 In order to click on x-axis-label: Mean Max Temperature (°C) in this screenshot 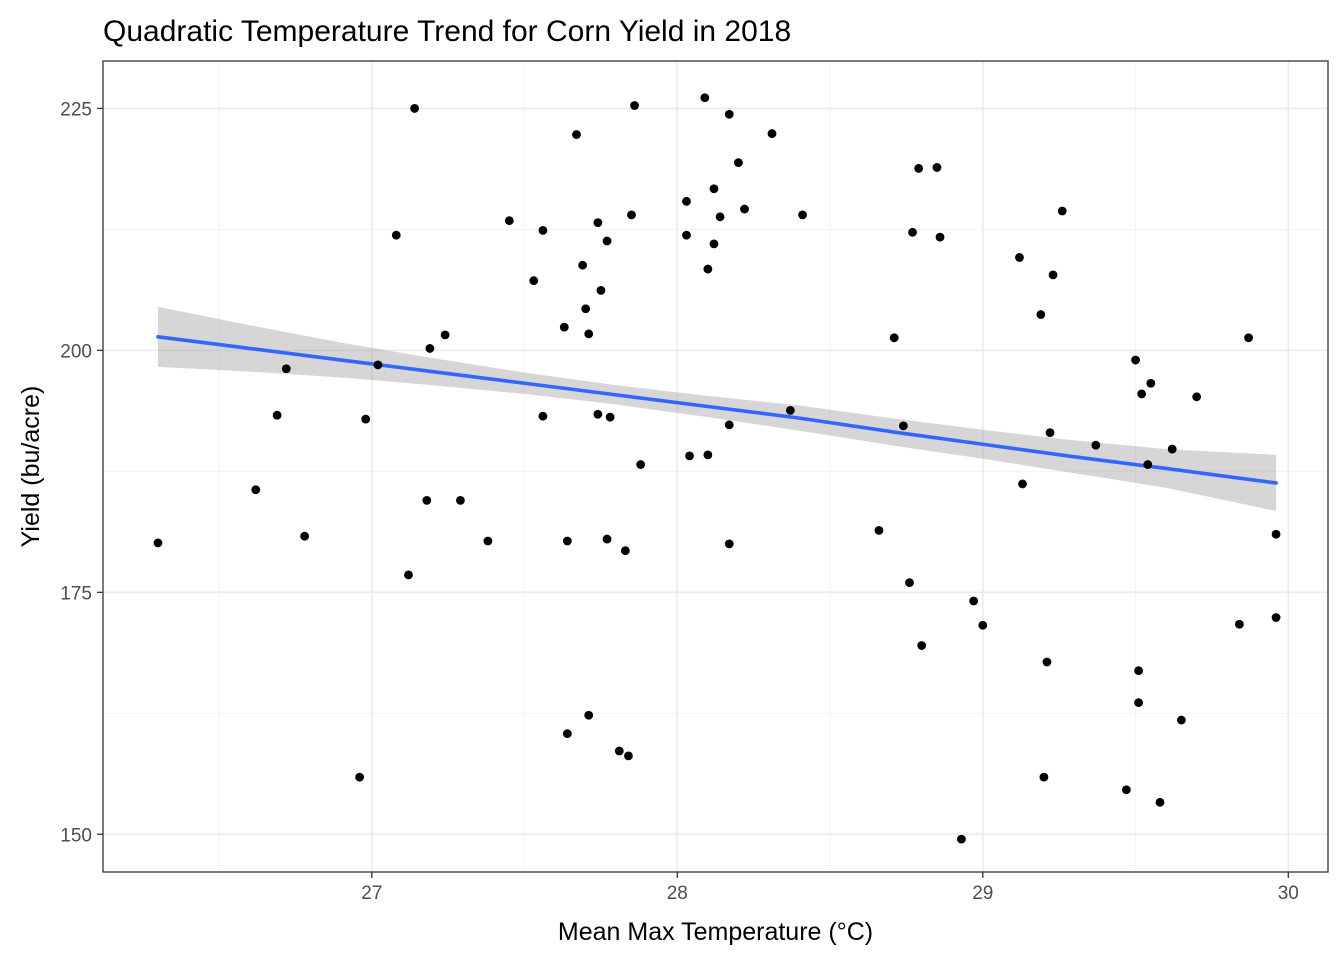, I will do `click(715, 932)`.